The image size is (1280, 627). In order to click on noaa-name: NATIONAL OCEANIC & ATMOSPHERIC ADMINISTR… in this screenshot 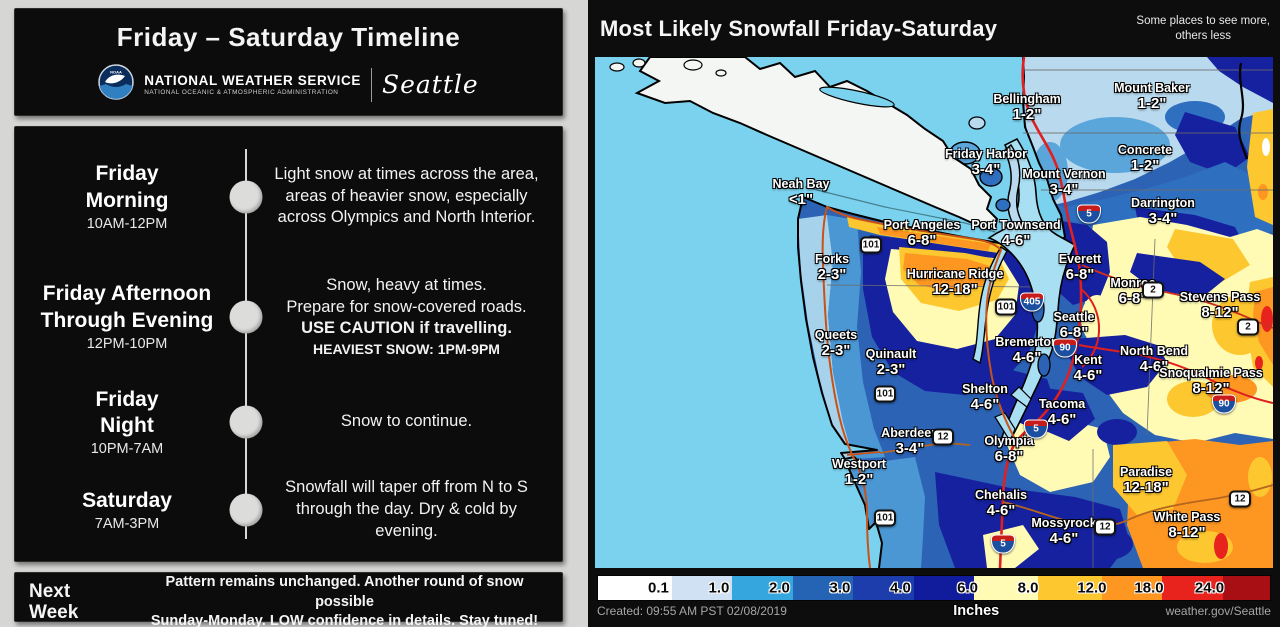, I will do `click(241, 92)`.